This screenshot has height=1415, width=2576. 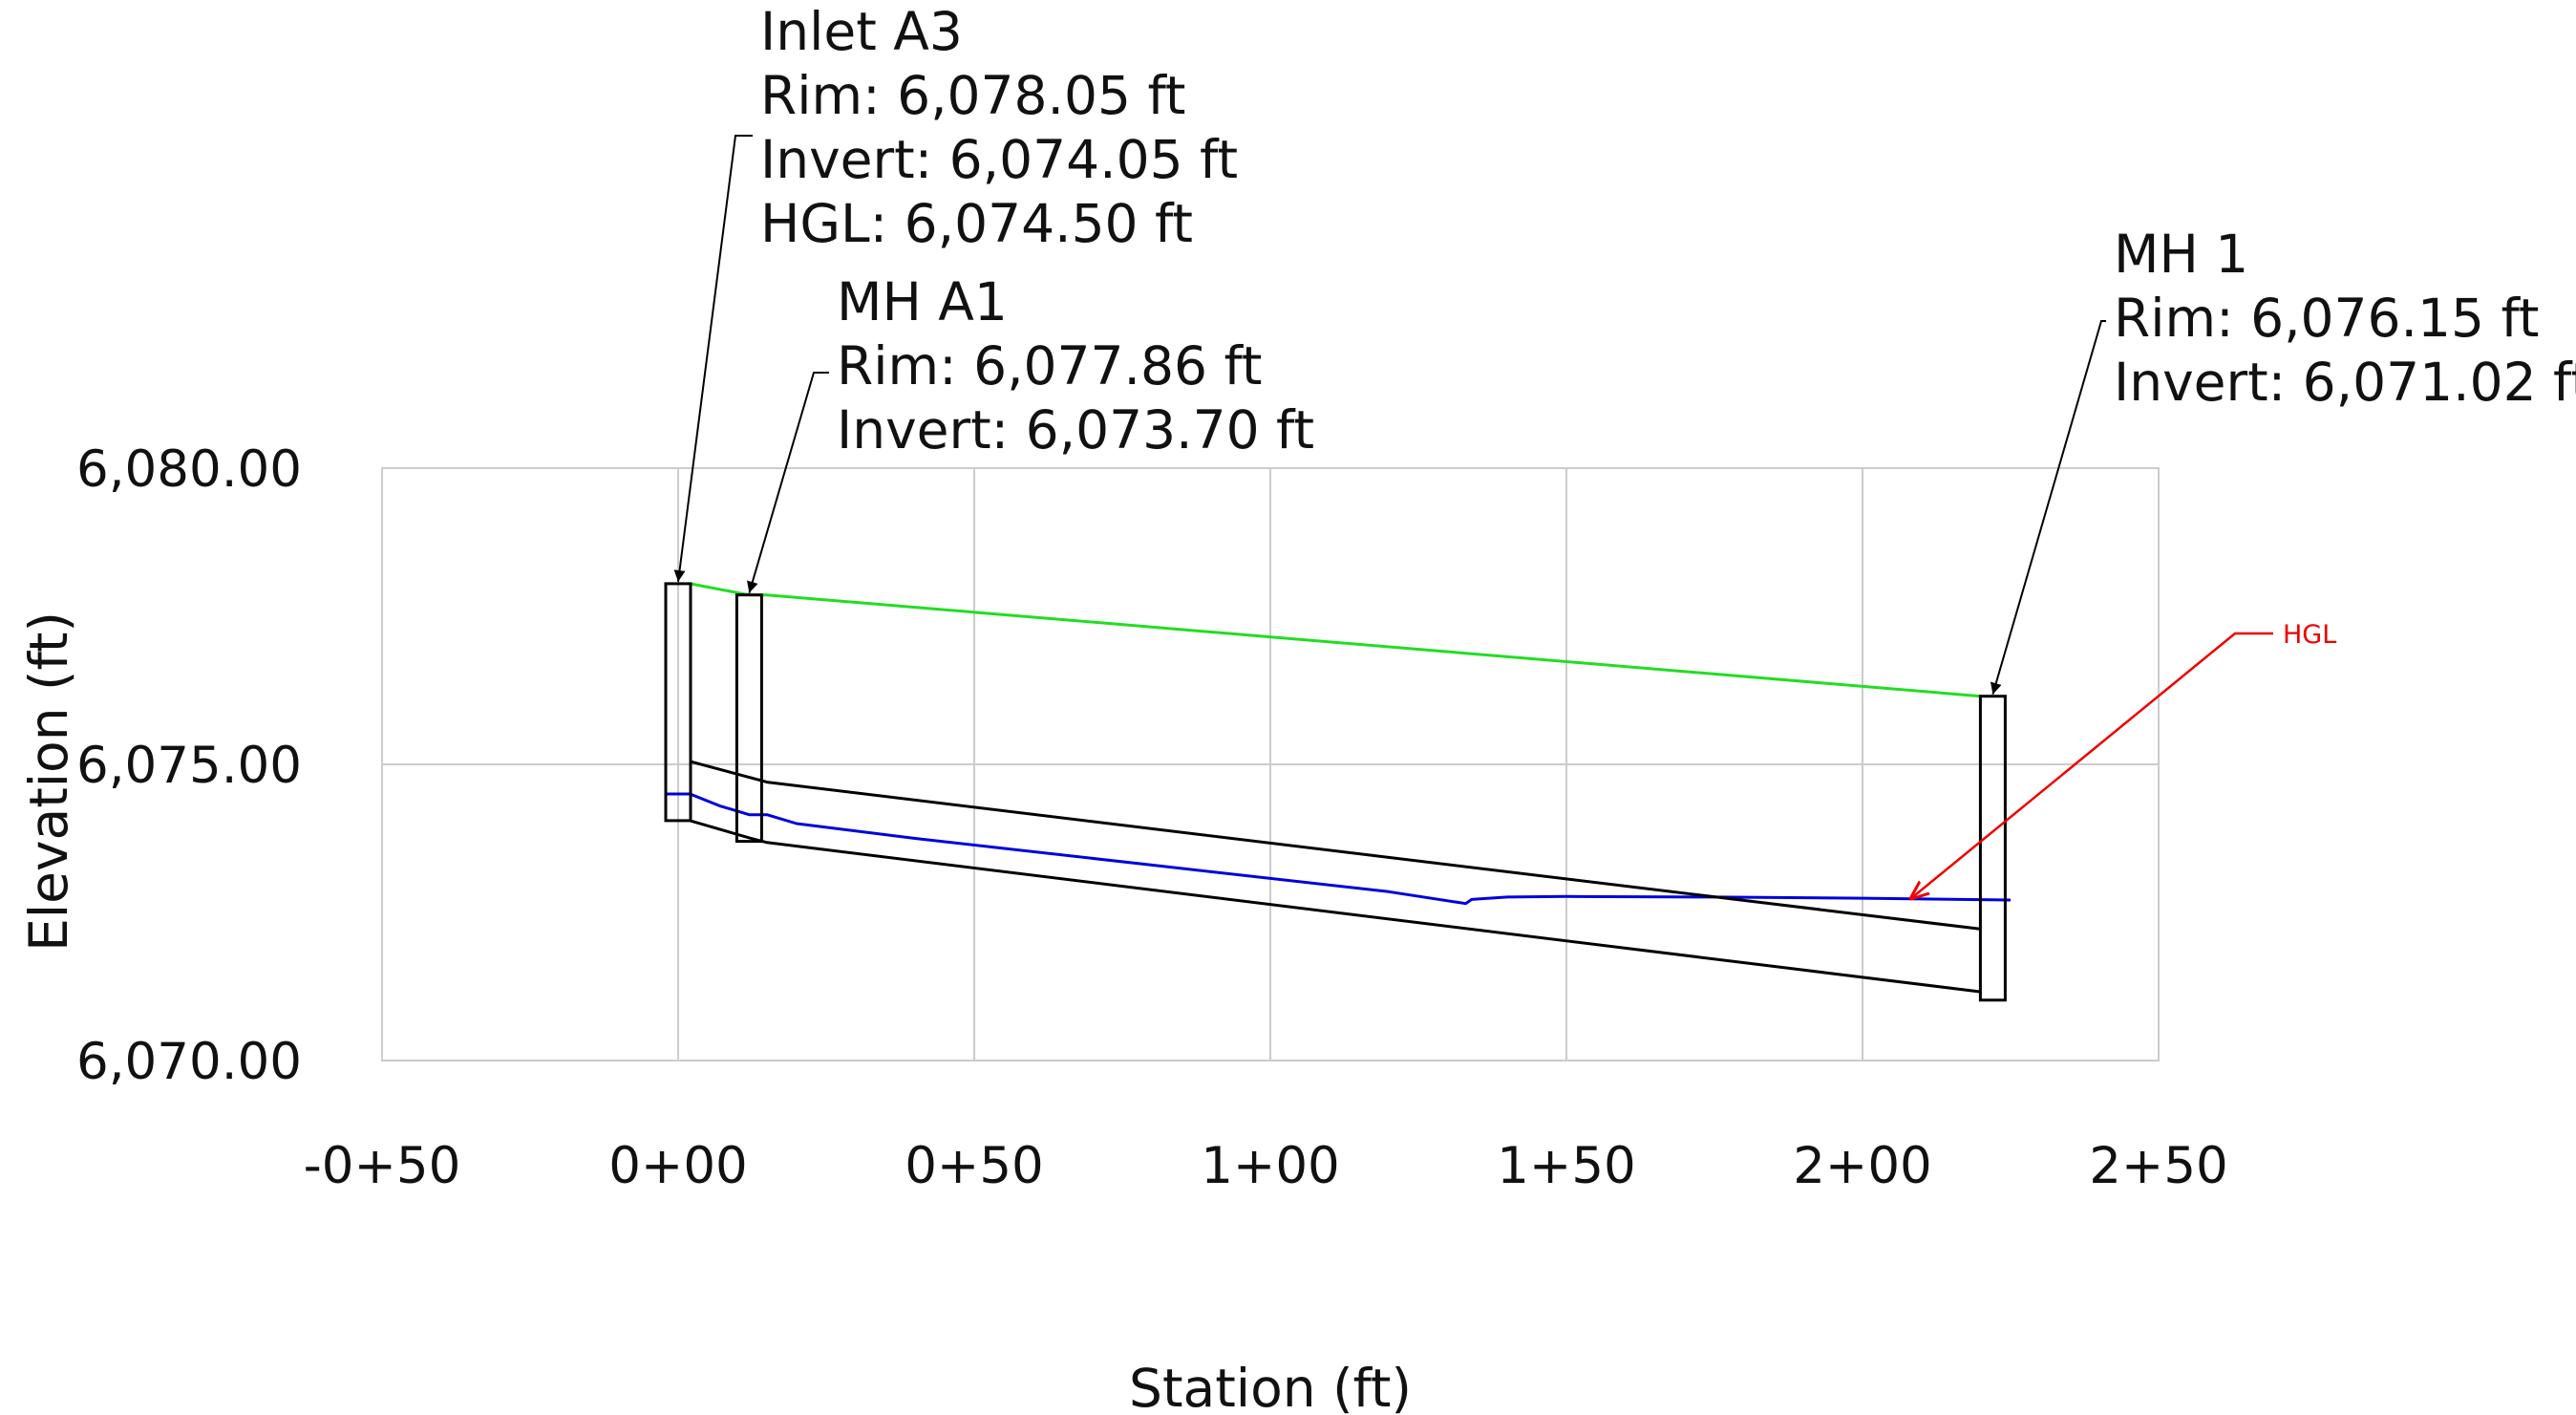 I want to click on y-tick-label: 6,075.00, so click(x=189, y=766).